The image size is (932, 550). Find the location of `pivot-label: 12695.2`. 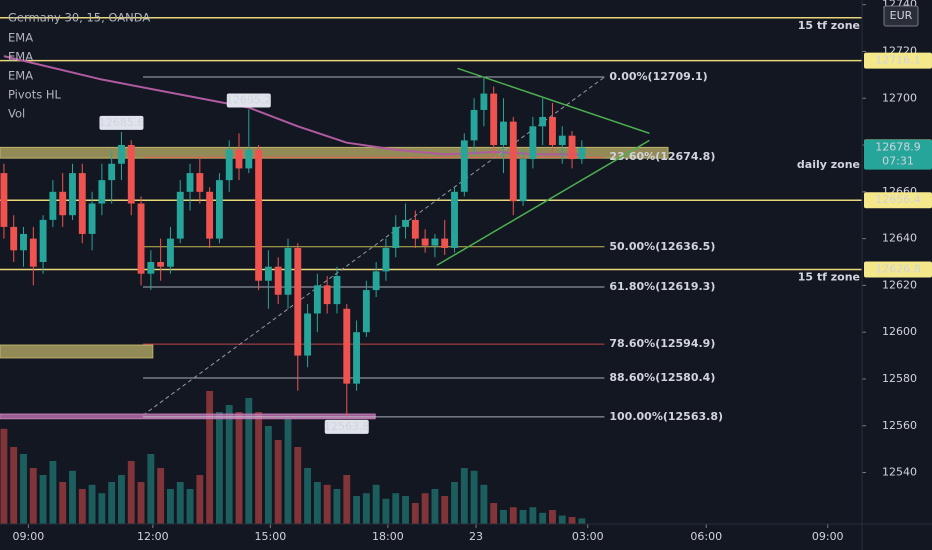

pivot-label: 12695.2 is located at coordinates (249, 100).